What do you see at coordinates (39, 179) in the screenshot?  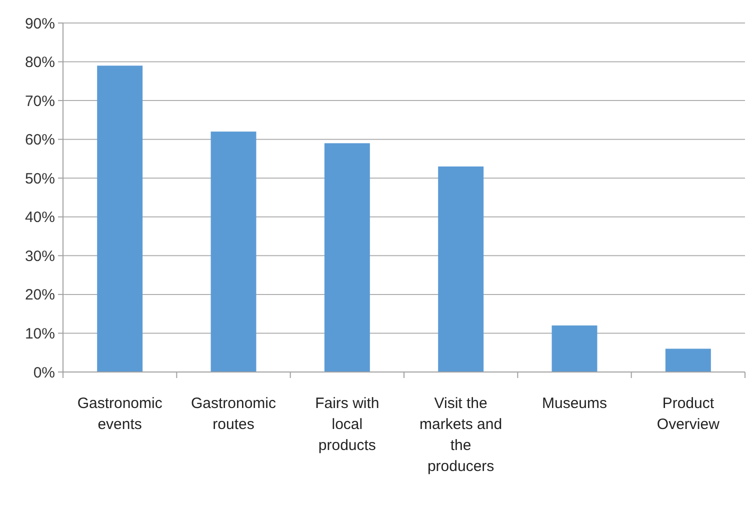 I see `y-tick-label: 50%` at bounding box center [39, 179].